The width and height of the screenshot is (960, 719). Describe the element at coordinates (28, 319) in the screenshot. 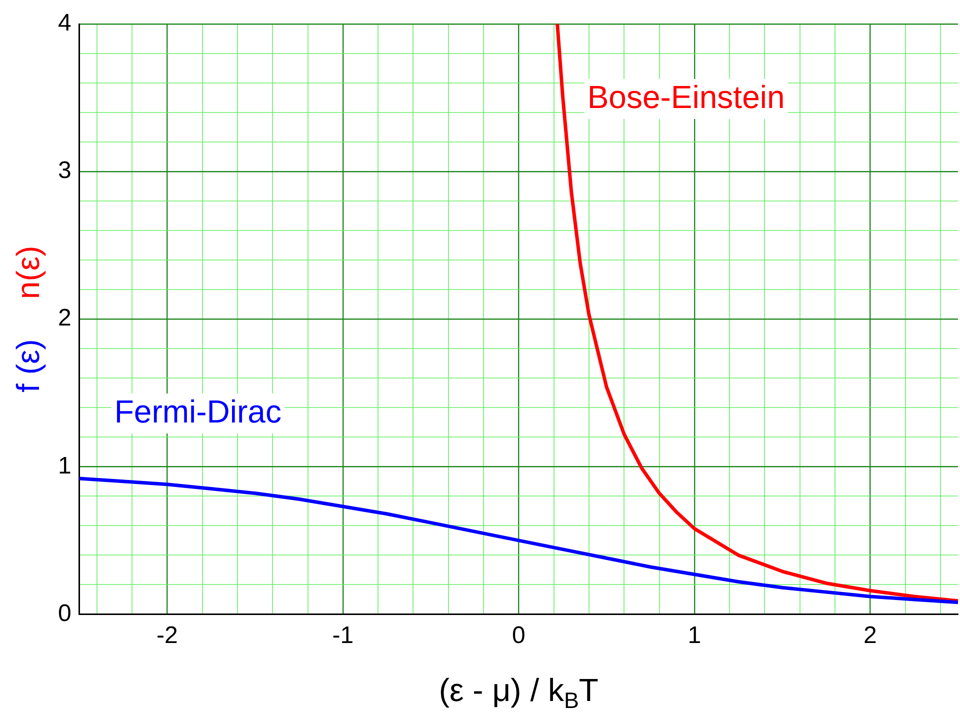

I see `text: f (ε) n(ε)` at that location.